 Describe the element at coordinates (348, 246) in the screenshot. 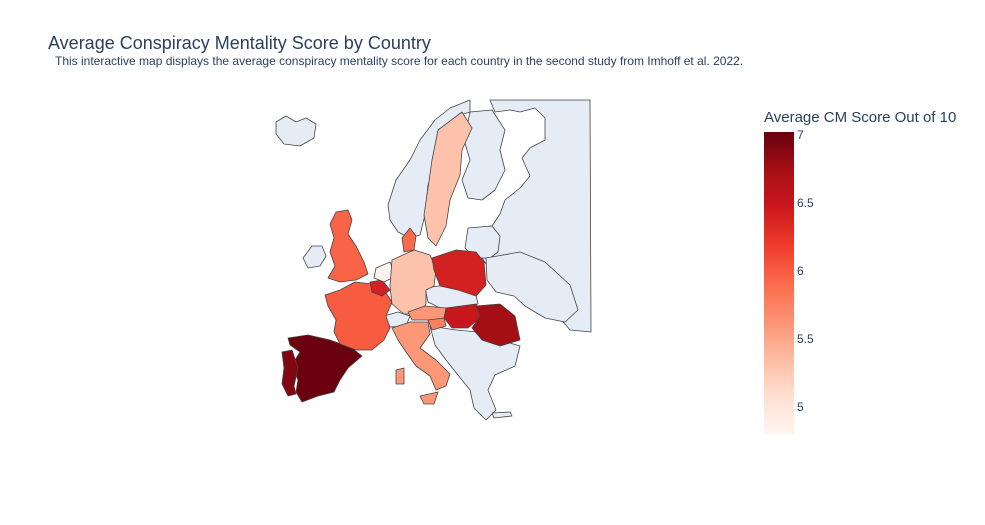

I see `region-united-kingdom` at that location.